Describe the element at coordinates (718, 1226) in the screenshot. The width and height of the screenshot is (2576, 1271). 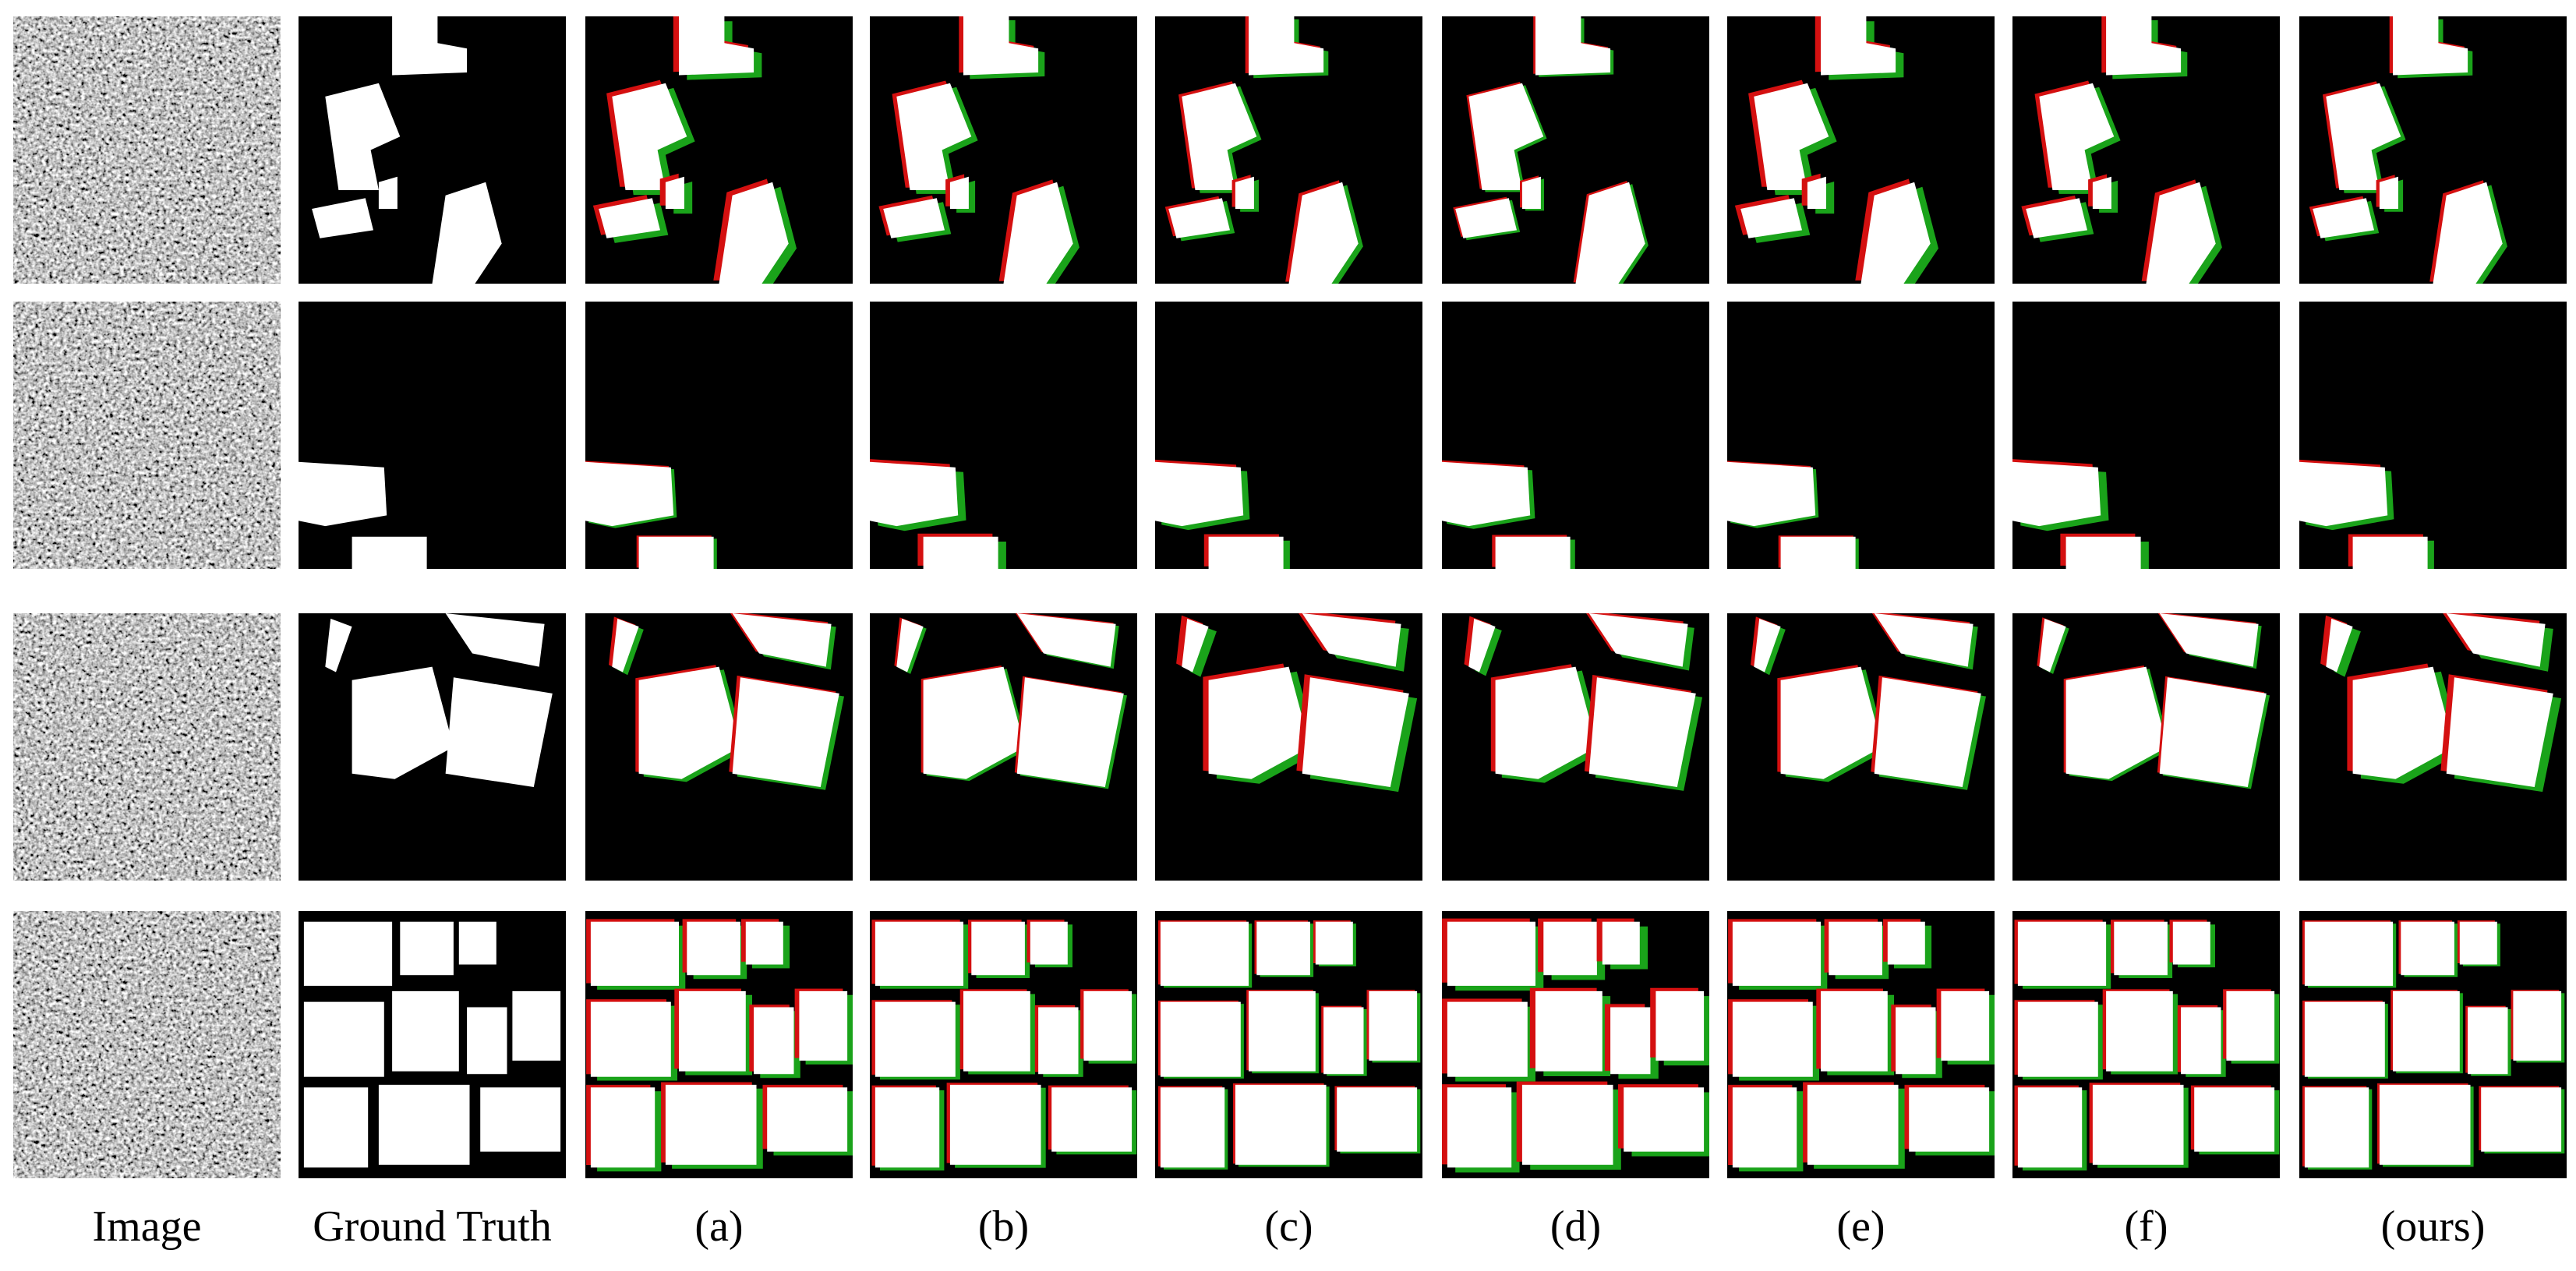
I see `column-label: (a)` at that location.